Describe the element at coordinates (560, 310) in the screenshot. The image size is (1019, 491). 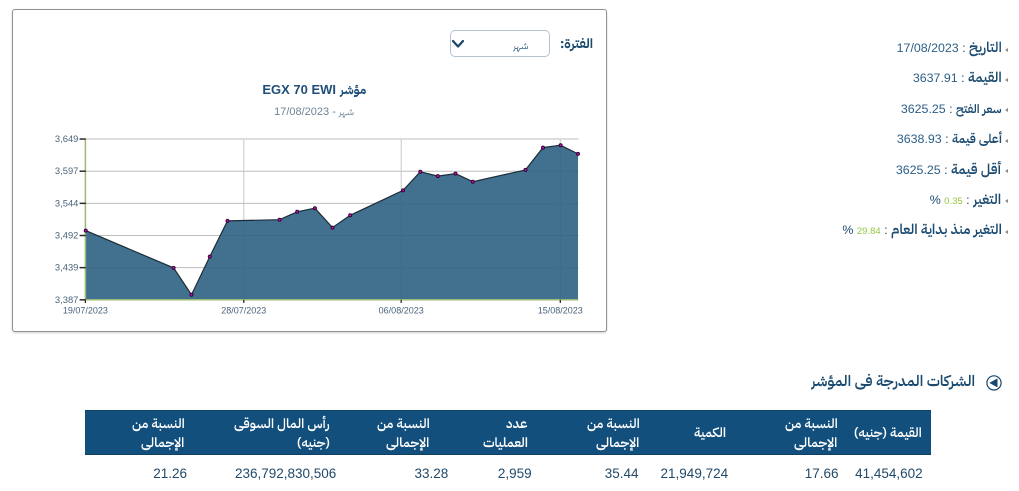
I see `svg-text: 15/08/2023` at that location.